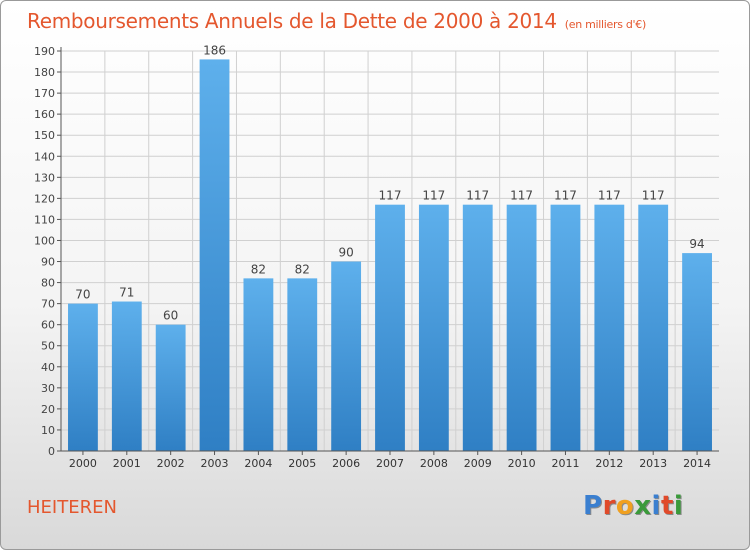 The width and height of the screenshot is (750, 550). What do you see at coordinates (51, 451) in the screenshot?
I see `y-tick-label: 0` at bounding box center [51, 451].